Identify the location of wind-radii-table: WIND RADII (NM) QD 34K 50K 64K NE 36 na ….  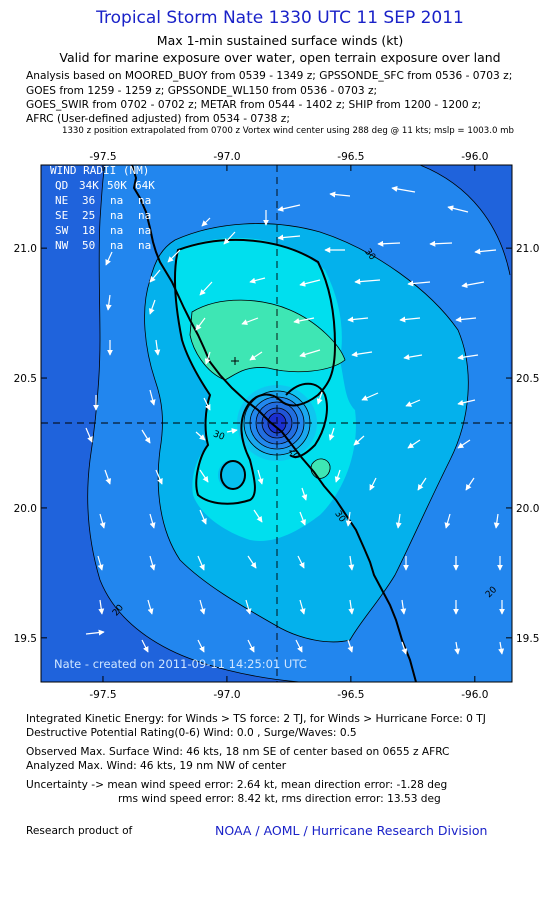
(102, 208).